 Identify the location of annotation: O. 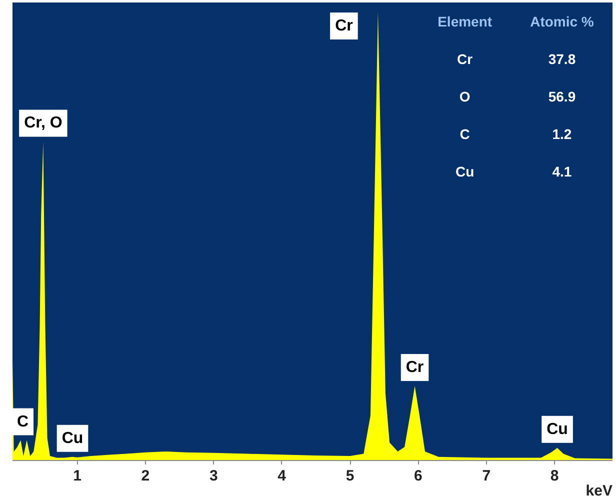
(464, 96).